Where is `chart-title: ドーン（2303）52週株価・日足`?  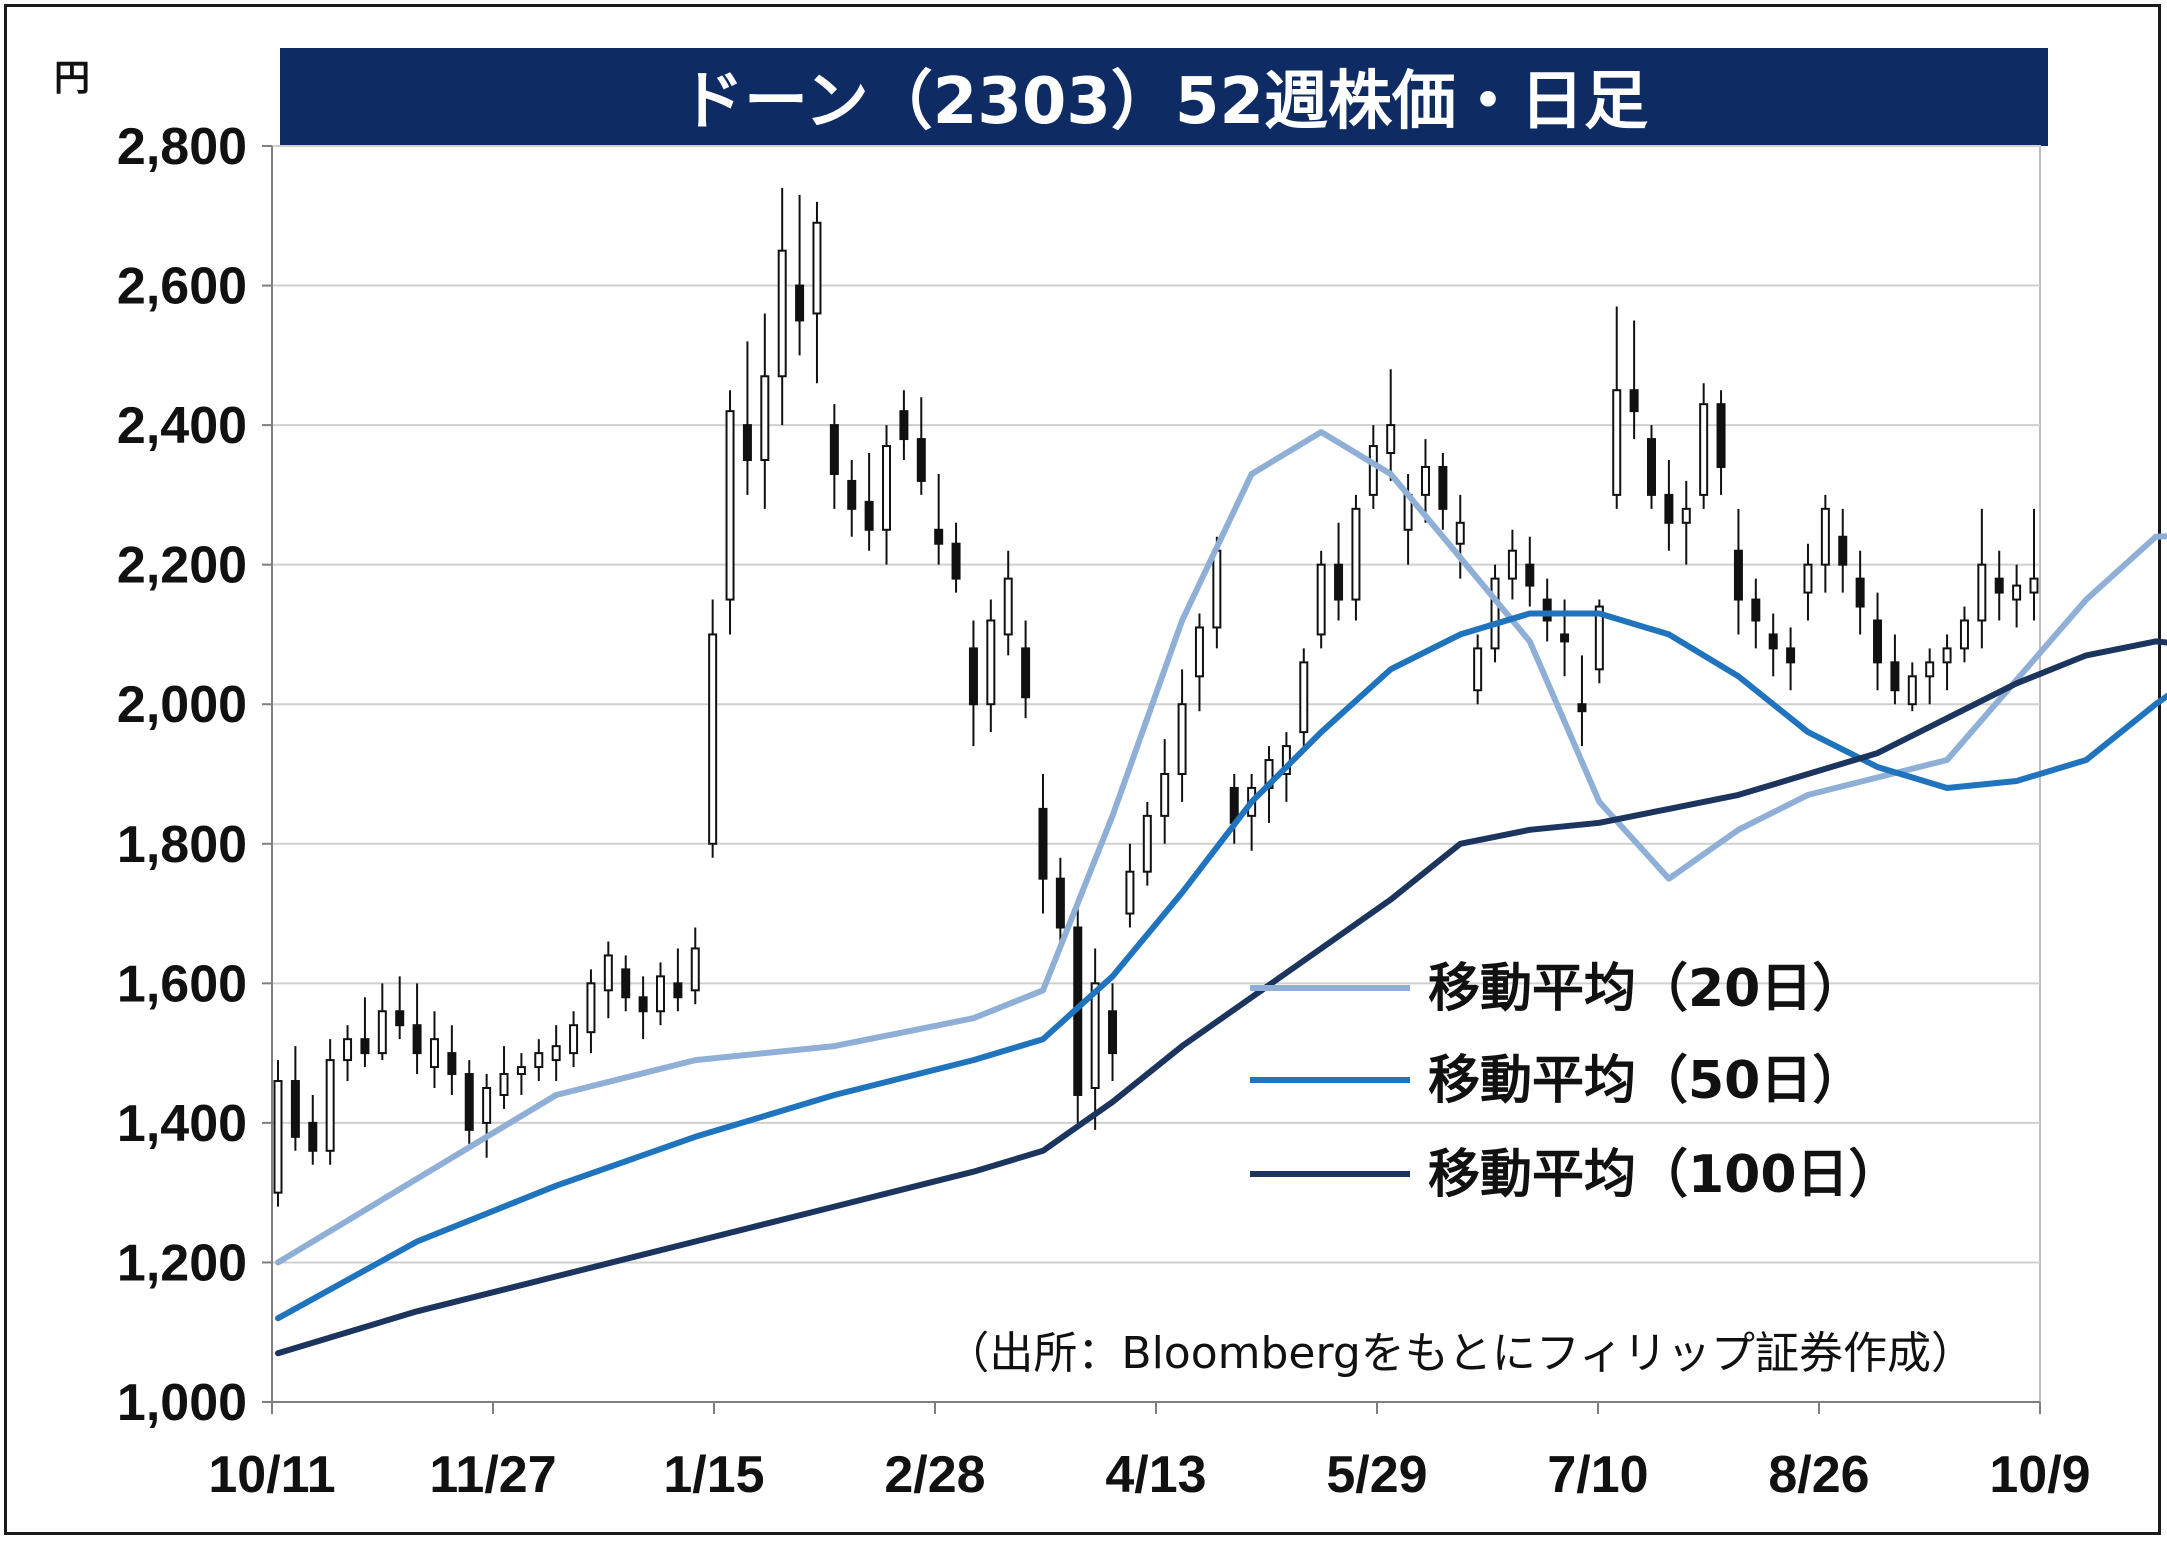
chart-title: ドーン（2303）52週株価・日足 is located at coordinates (1164, 102).